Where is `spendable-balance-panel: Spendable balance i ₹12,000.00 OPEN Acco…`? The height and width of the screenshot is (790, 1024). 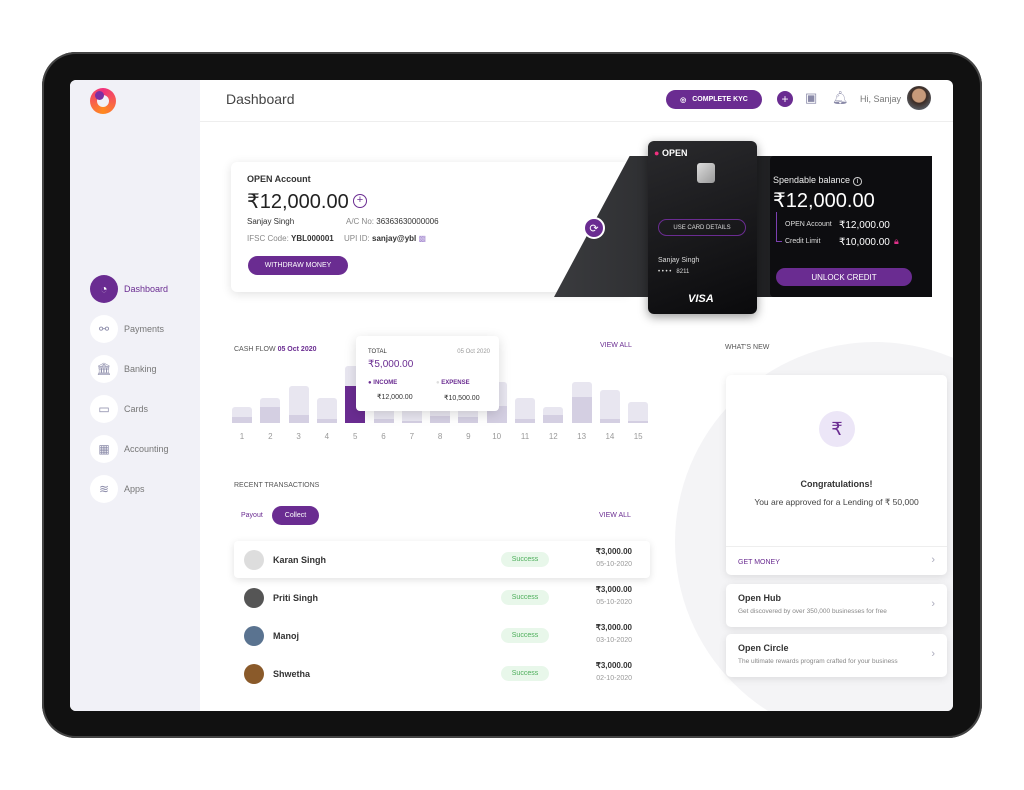 spendable-balance-panel: Spendable balance i ₹12,000.00 OPEN Acco… is located at coordinates (851, 226).